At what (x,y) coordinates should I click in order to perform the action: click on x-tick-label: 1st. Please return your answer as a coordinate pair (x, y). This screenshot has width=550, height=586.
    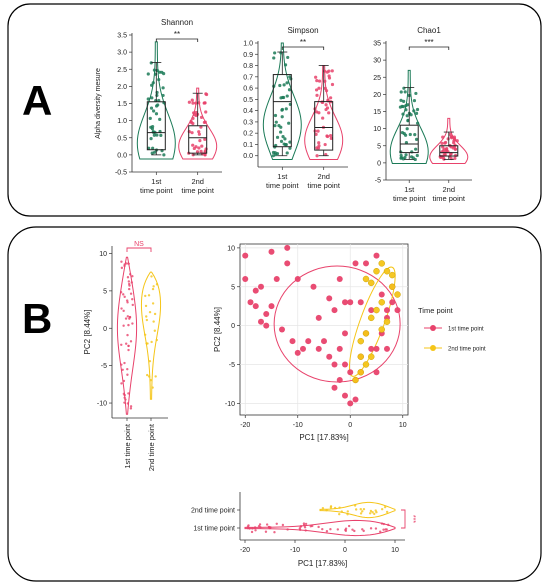
    Looking at the image, I should click on (409, 189).